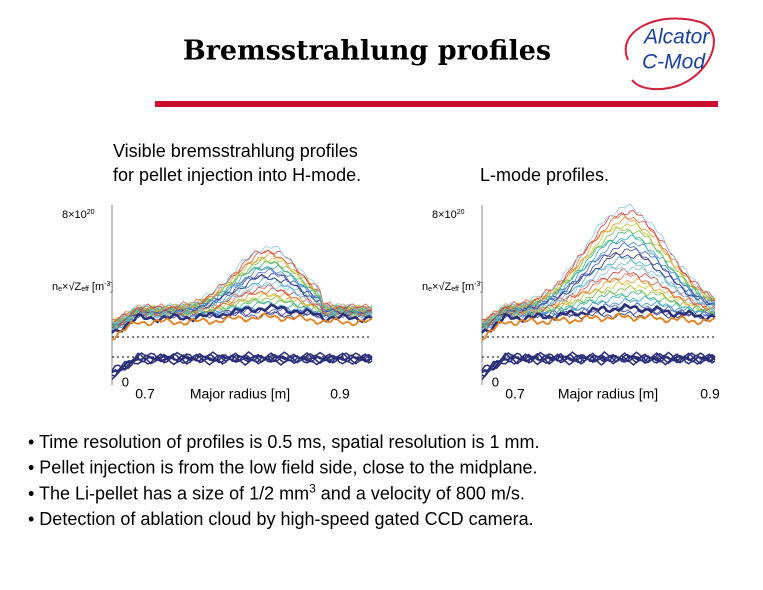  What do you see at coordinates (237, 175) in the screenshot?
I see `caption-left: for pellet injection into H-mode.` at bounding box center [237, 175].